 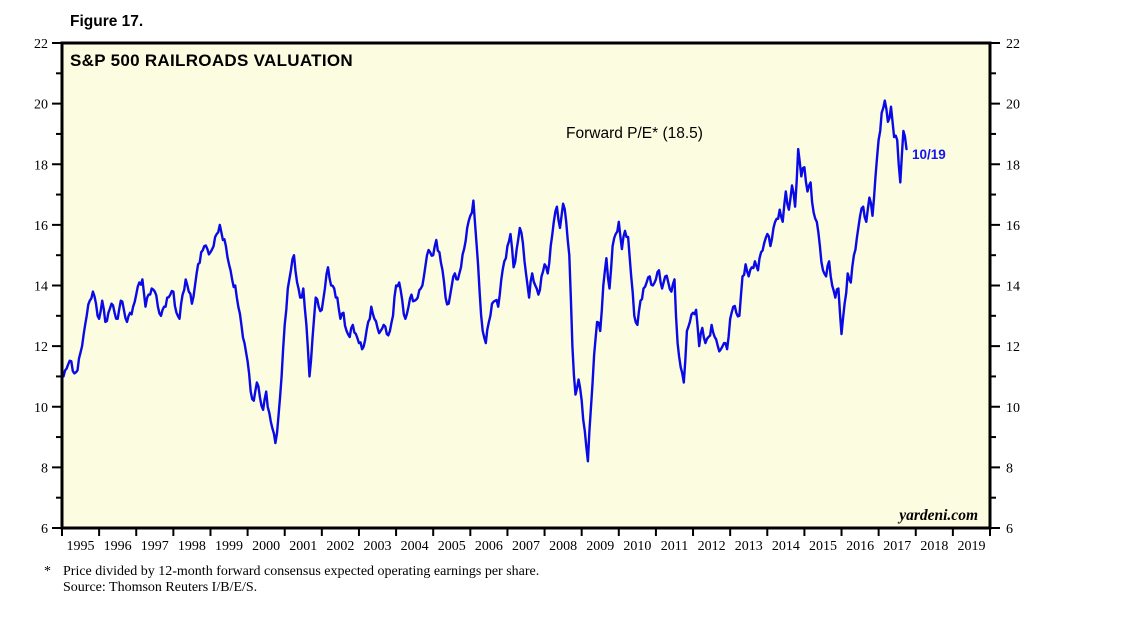 What do you see at coordinates (229, 546) in the screenshot?
I see `svg-text: 1999` at bounding box center [229, 546].